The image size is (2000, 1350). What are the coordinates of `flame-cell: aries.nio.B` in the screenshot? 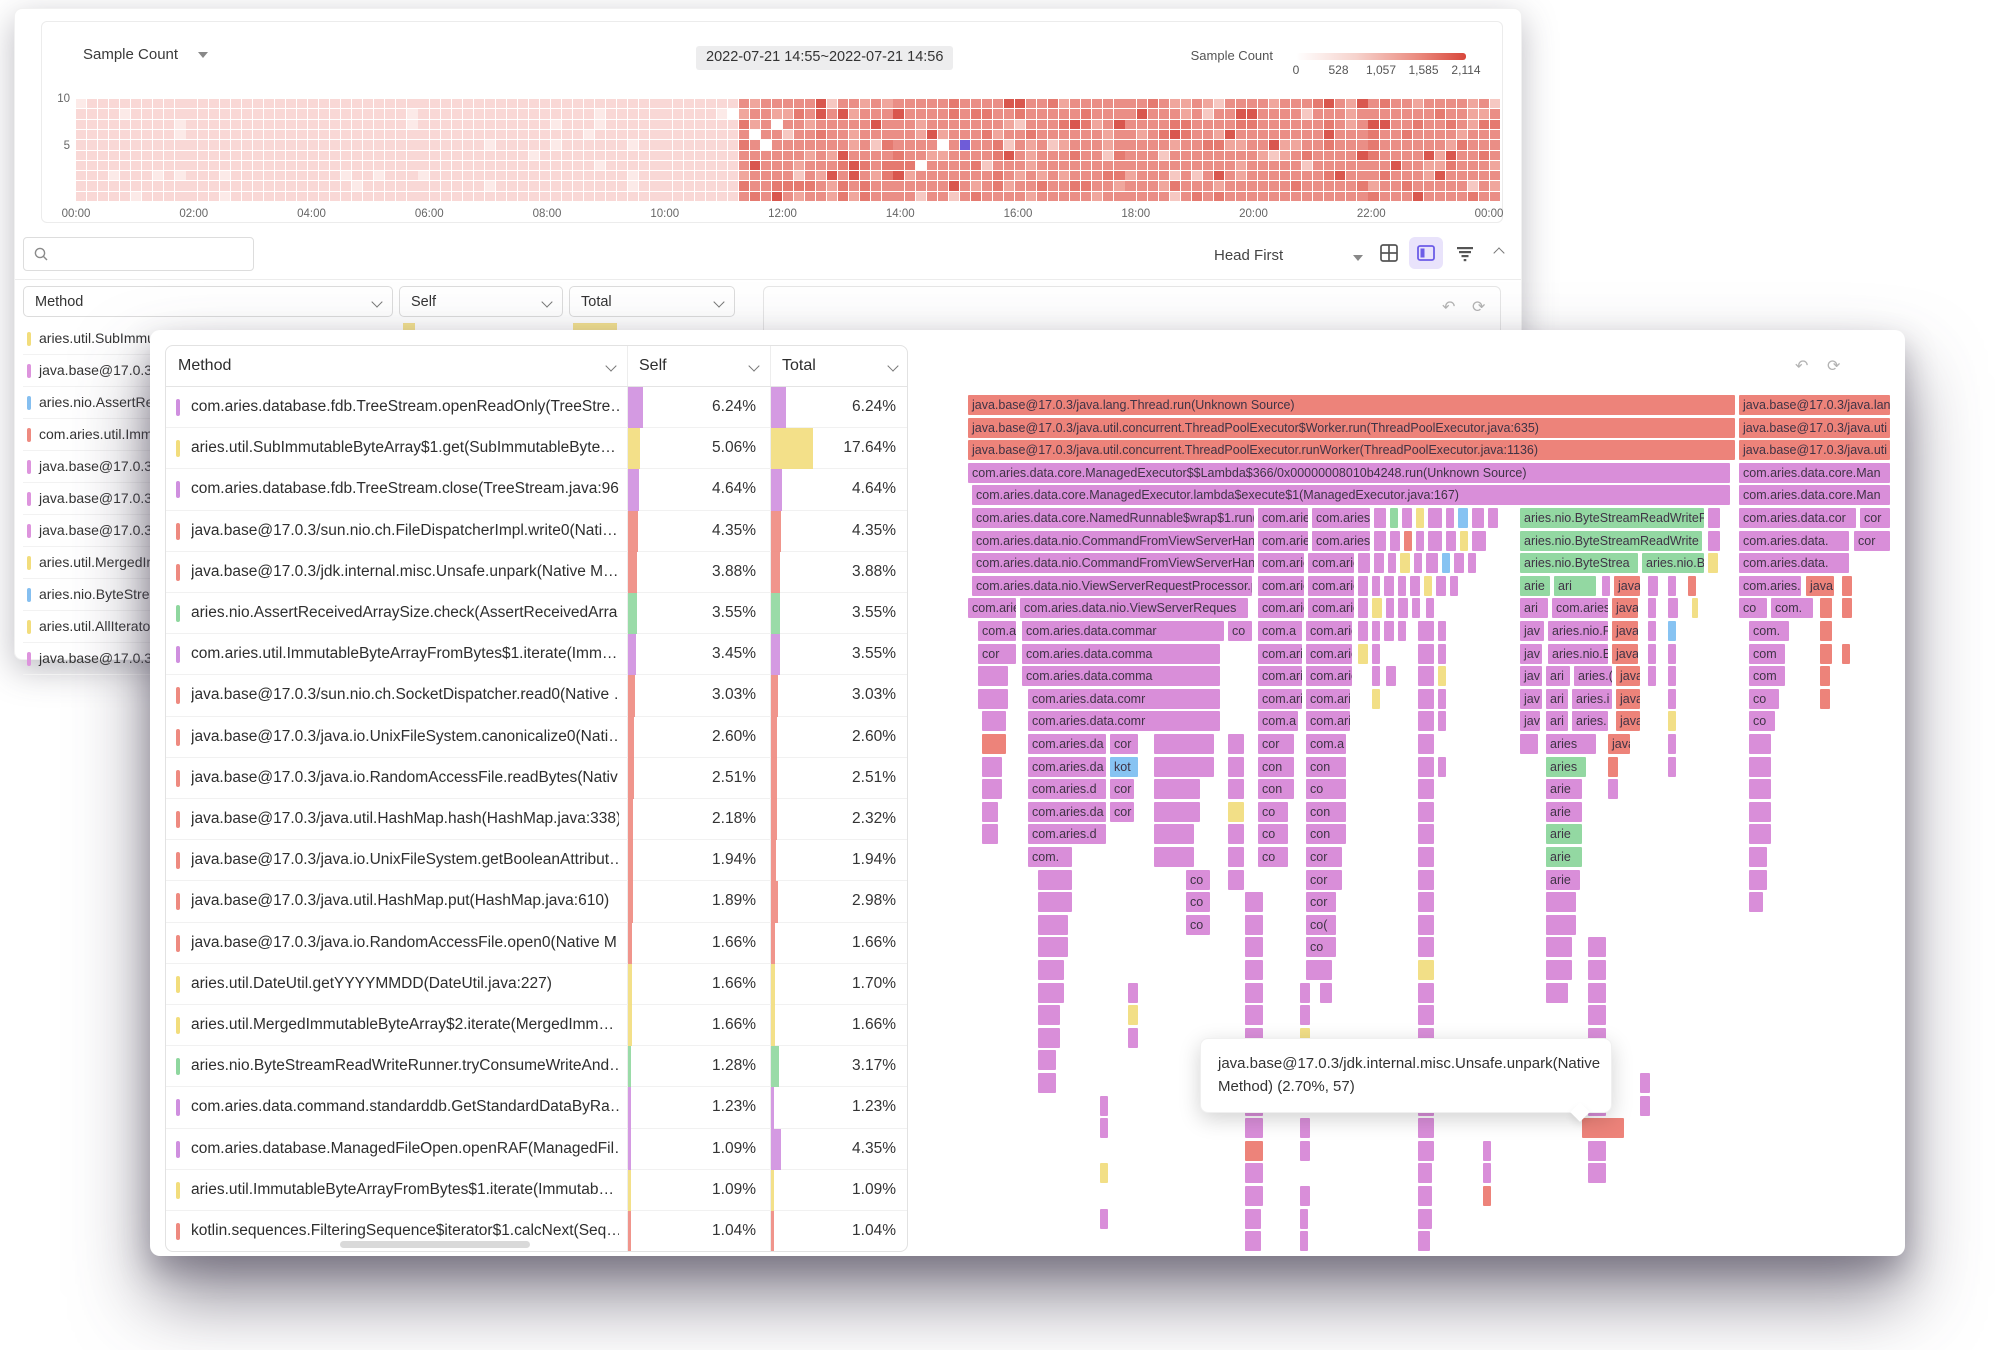 It's located at (1673, 563).